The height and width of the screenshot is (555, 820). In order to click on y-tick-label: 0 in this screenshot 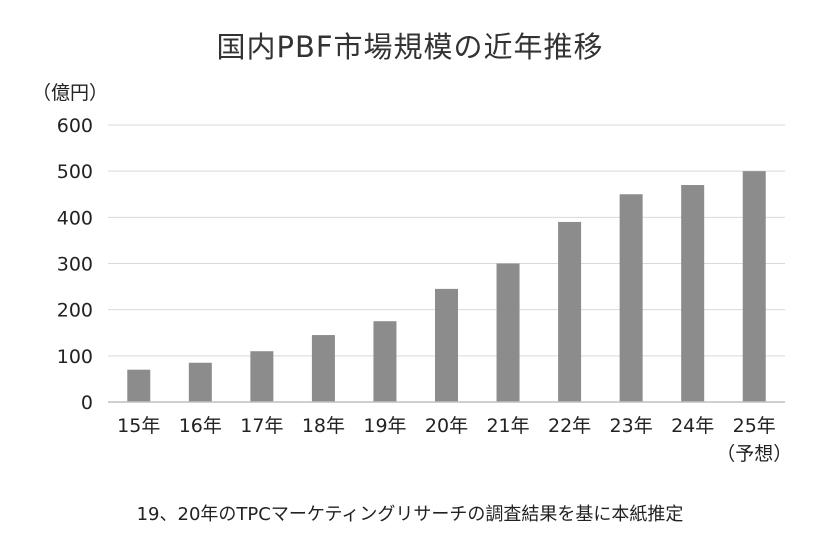, I will do `click(87, 403)`.